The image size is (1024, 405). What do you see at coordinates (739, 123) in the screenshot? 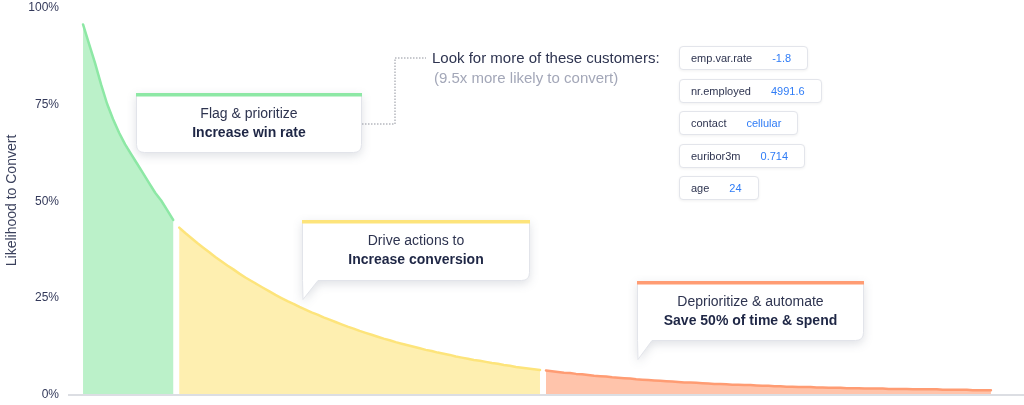
I see `tag-box: contact cellular` at bounding box center [739, 123].